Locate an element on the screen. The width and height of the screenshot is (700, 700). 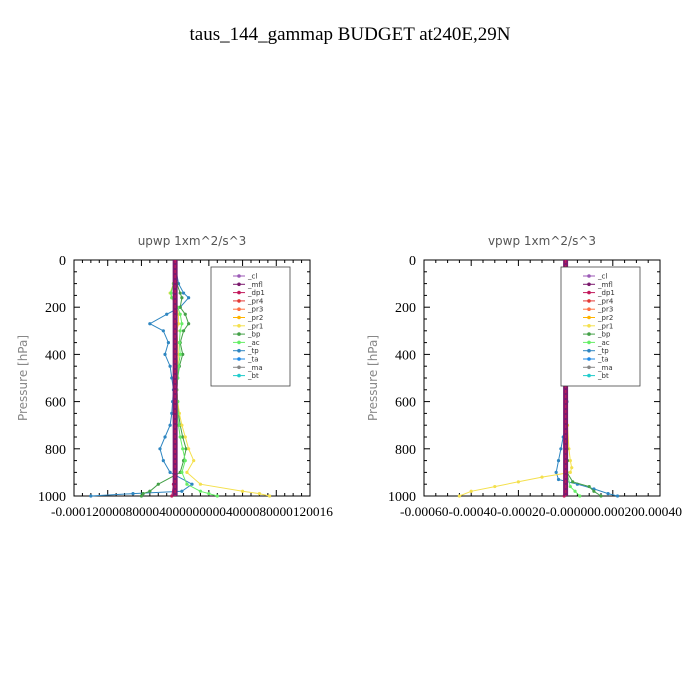
y-ticks: 0 200 400 600 800 1000 is located at coordinates (174, 379).